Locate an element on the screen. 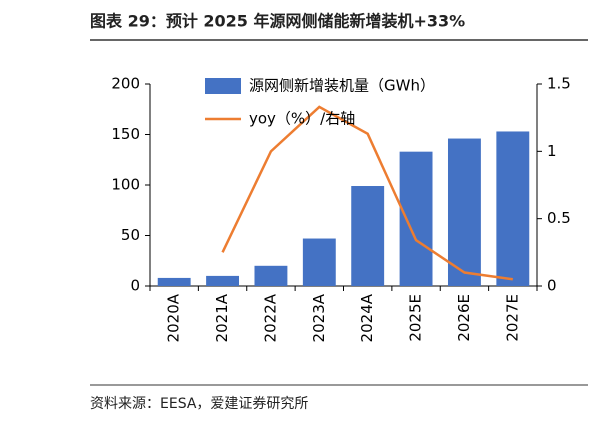  y2-tick-label: 1 is located at coordinates (552, 151).